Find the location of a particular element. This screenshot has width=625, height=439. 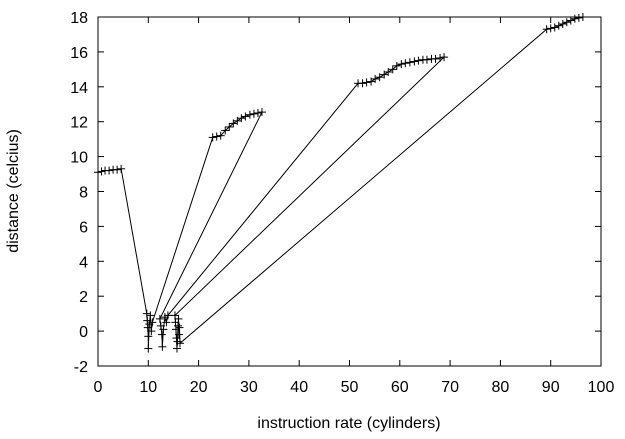

y-tick-label: 12 is located at coordinates (79, 123).